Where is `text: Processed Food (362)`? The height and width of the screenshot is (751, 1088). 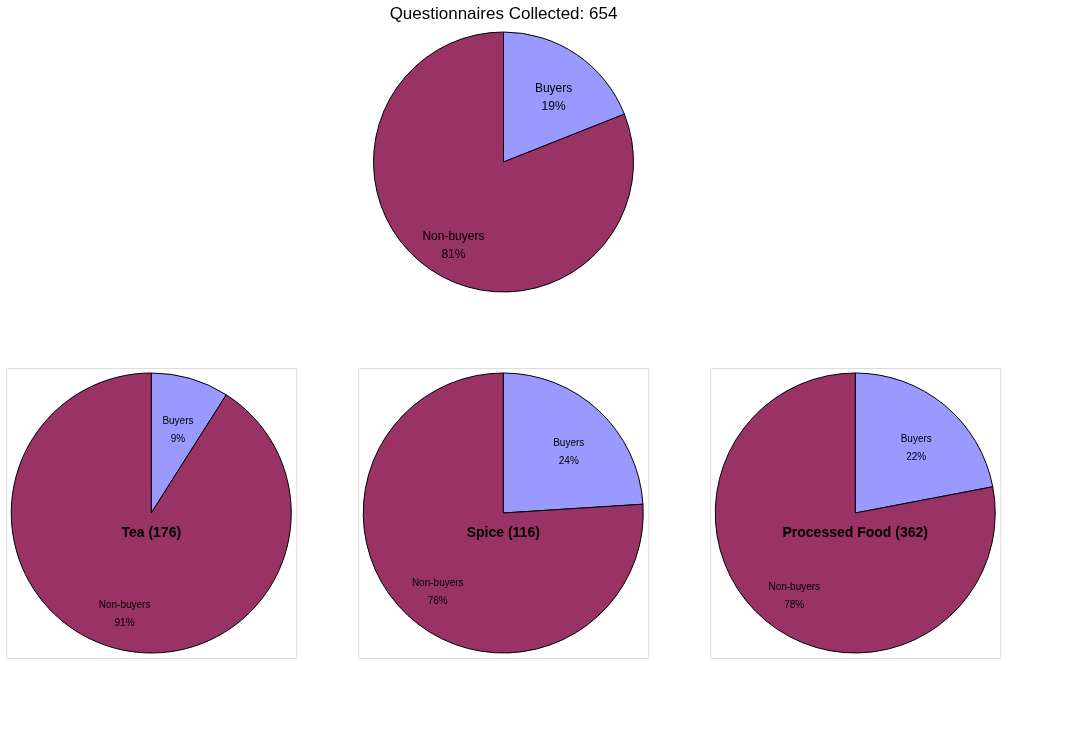
text: Processed Food (362) is located at coordinates (855, 532).